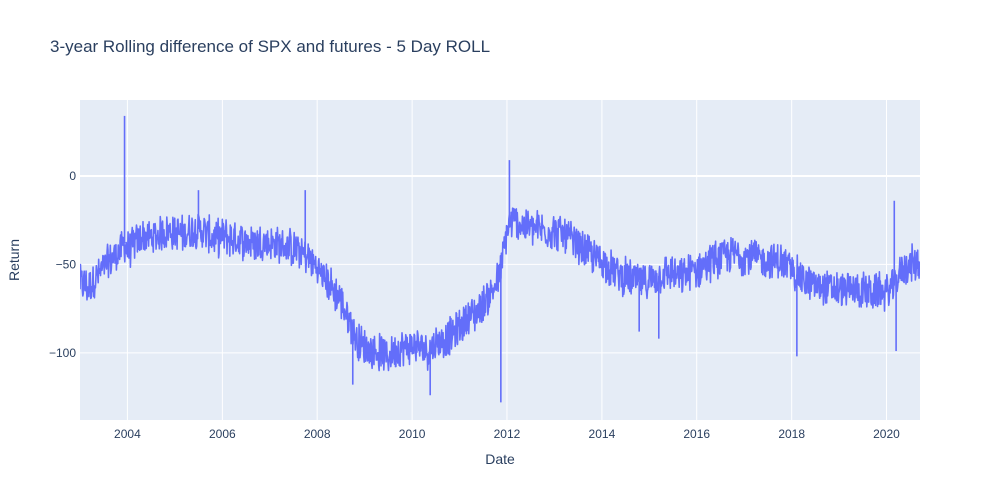  I want to click on x-tick-label: 2008, so click(317, 434).